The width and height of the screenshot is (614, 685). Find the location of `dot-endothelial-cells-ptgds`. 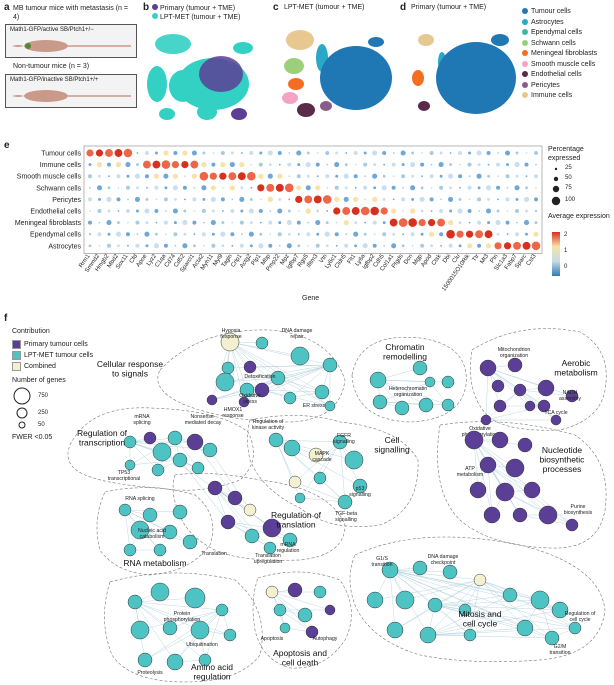

dot-endothelial-cells-ptgds is located at coordinates (403, 211).